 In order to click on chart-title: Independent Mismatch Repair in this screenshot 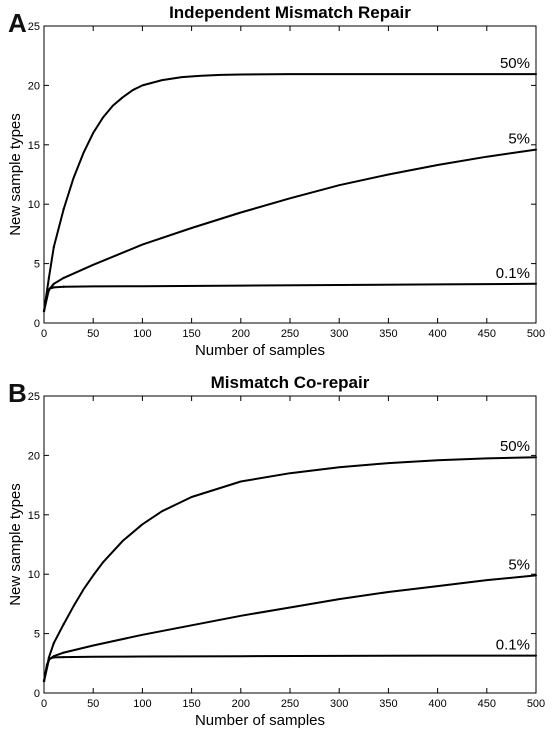, I will do `click(290, 12)`.